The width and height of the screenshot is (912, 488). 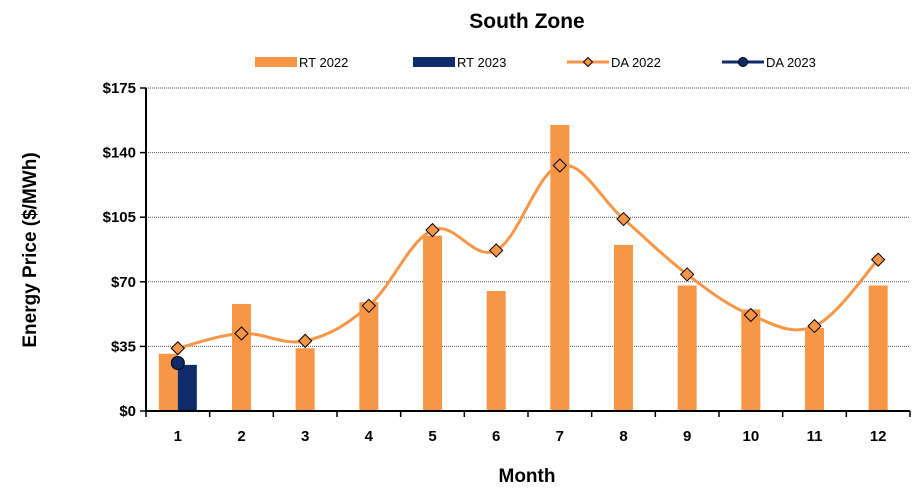 I want to click on y-tick-label: $105, so click(x=119, y=217).